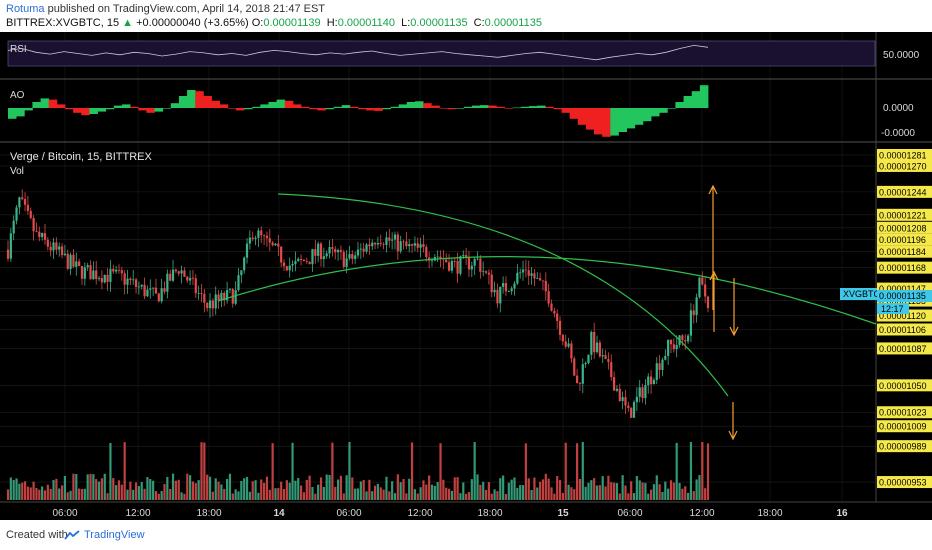 This screenshot has height=550, width=932. What do you see at coordinates (37, 535) in the screenshot?
I see `created-with-text: Created with` at bounding box center [37, 535].